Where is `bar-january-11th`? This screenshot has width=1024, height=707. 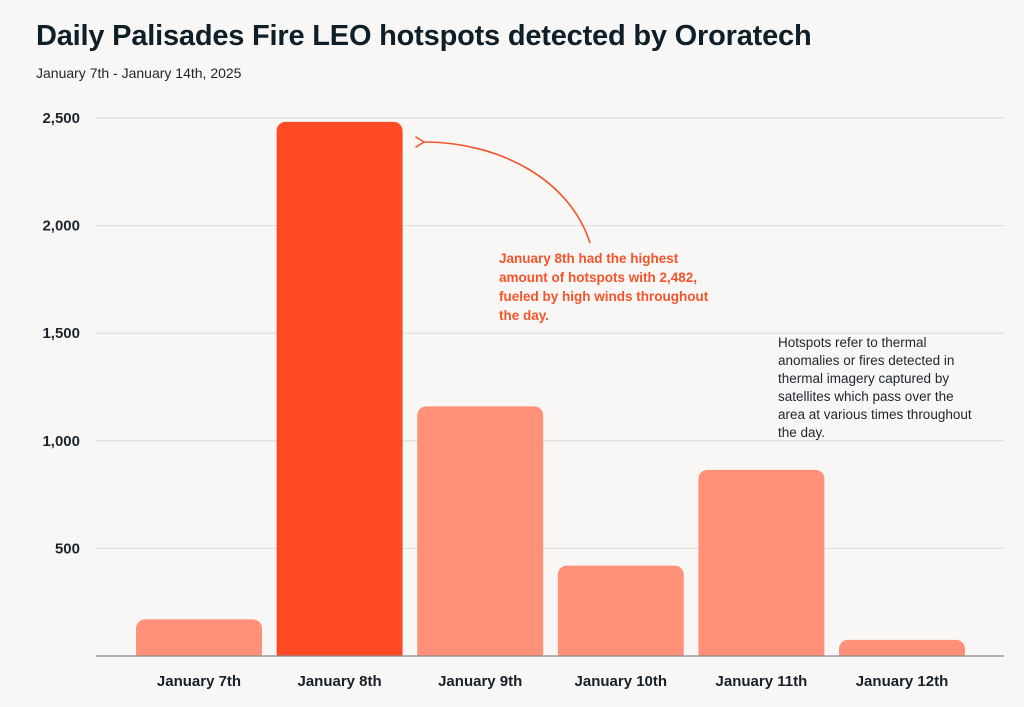 bar-january-11th is located at coordinates (761, 565).